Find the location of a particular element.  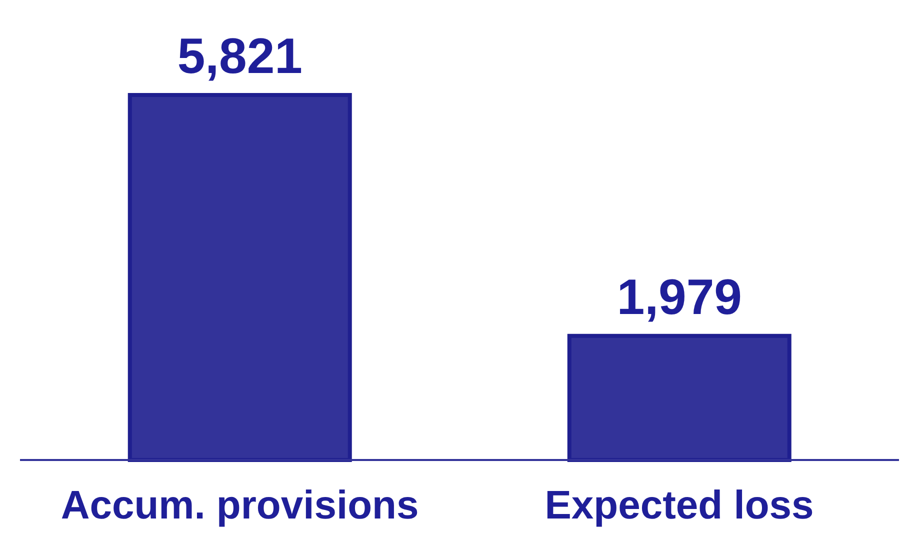

x-tick-label: Accum. provisions is located at coordinates (239, 505).